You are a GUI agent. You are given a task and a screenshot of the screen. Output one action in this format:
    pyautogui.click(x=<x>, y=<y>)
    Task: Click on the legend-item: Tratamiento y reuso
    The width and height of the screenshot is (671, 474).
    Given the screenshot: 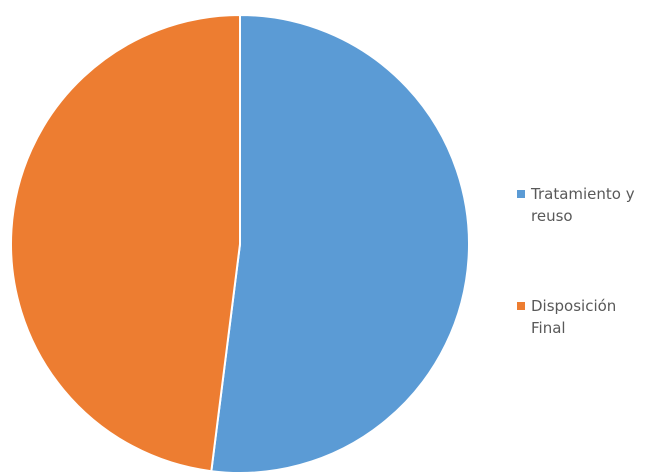 What is the action you would take?
    pyautogui.click(x=592, y=205)
    